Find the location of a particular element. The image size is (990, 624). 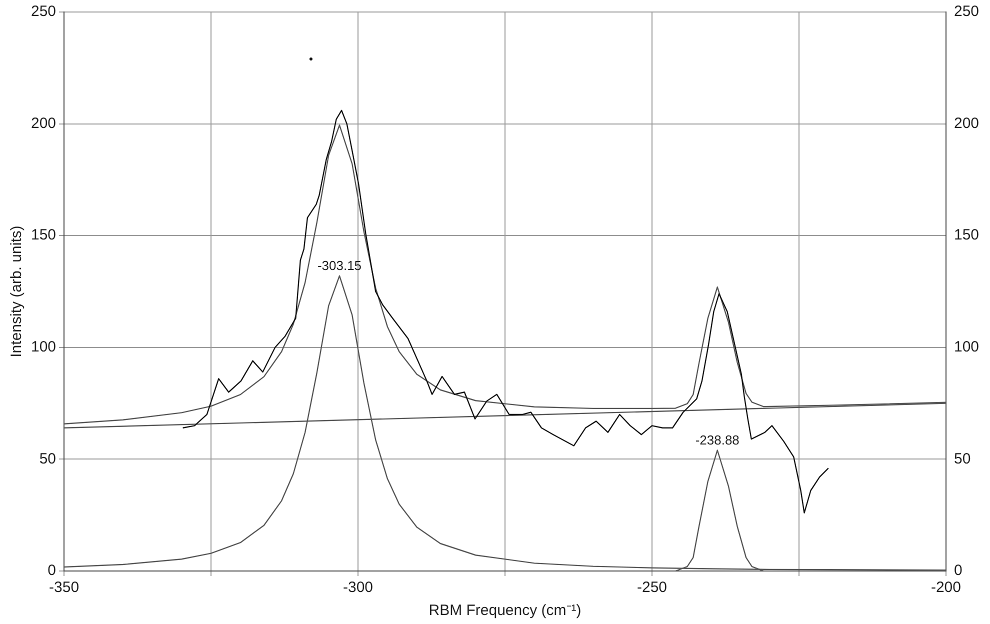

y-tick-label: 50 is located at coordinates (47, 459).